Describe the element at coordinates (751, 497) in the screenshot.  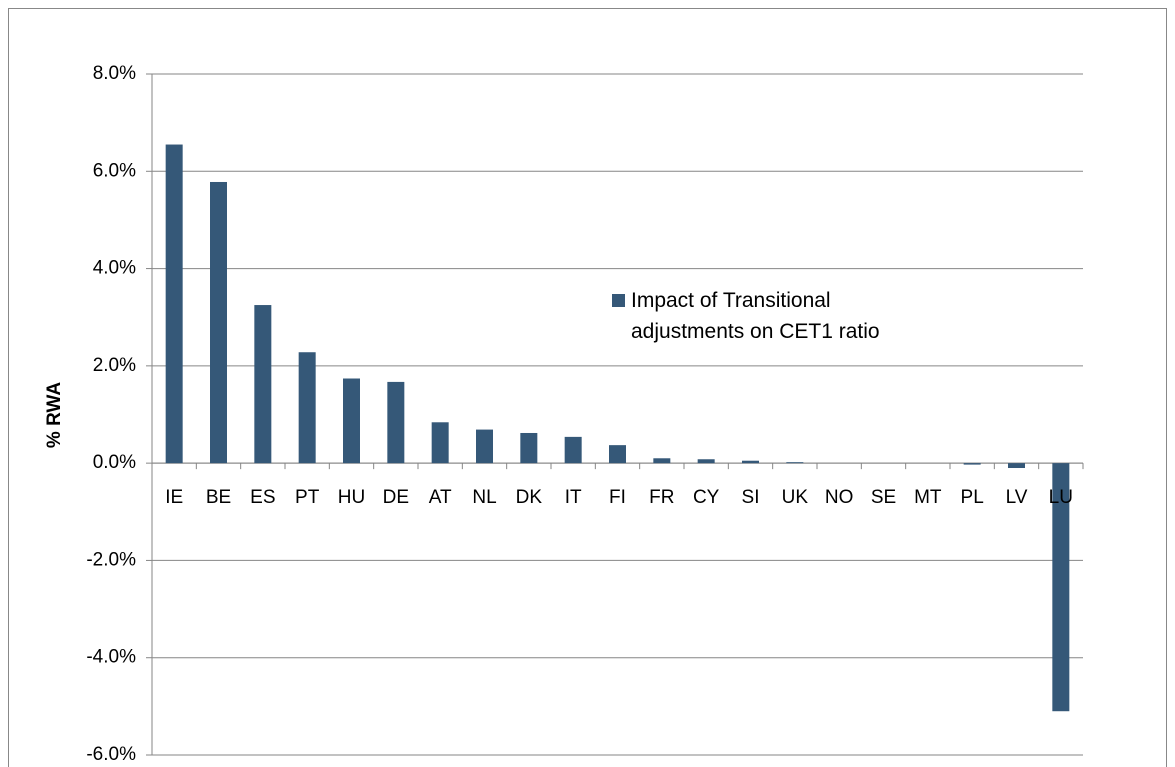
I see `x-tick-label: SI` at that location.